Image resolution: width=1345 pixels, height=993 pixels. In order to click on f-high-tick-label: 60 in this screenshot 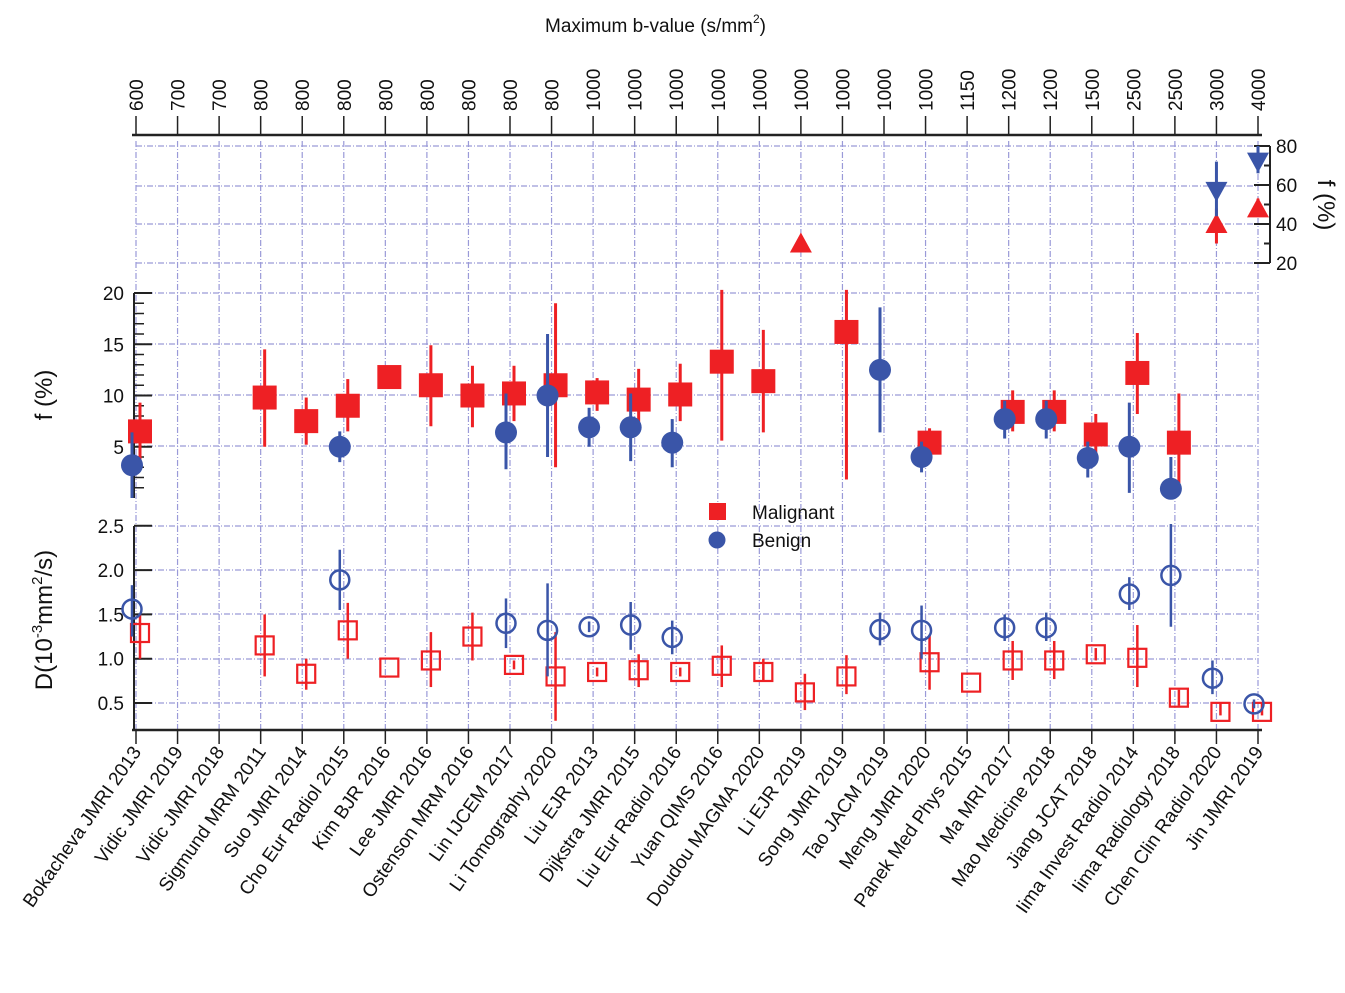, I will do `click(1286, 186)`.